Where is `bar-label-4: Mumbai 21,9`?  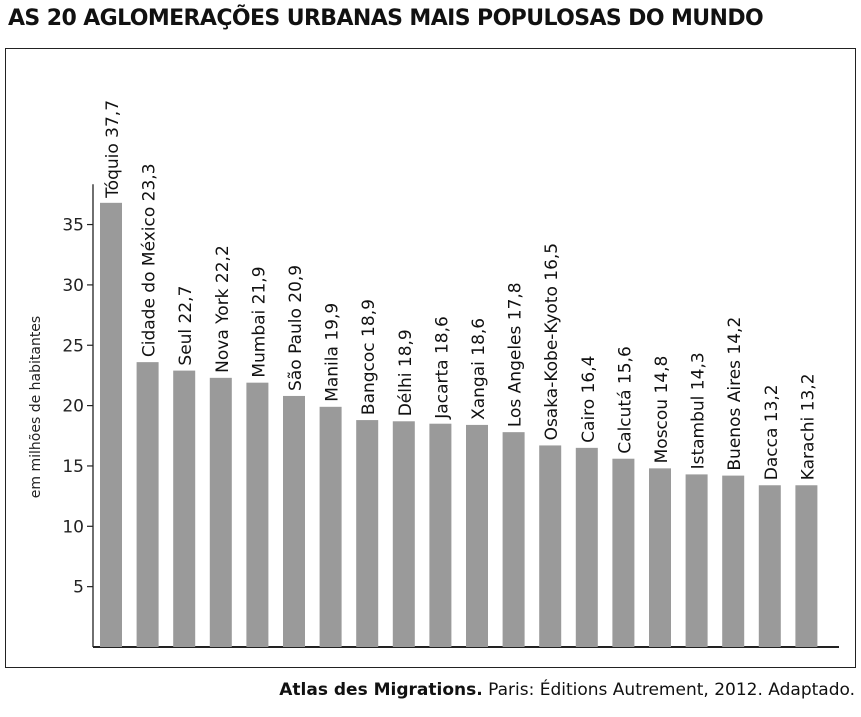
bar-label-4: Mumbai 21,9 is located at coordinates (259, 321).